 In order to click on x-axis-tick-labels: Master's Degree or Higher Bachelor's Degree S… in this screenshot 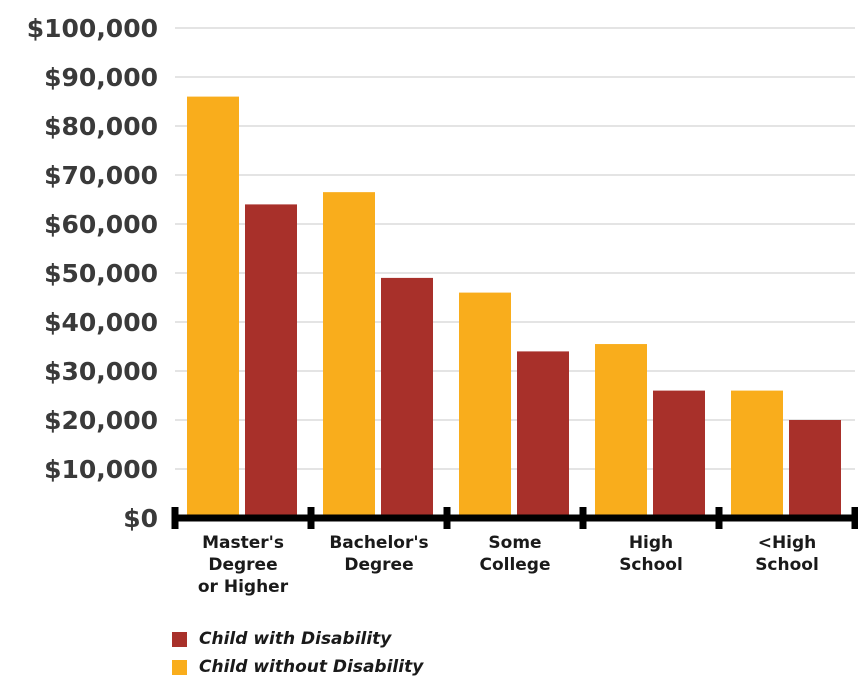, I will do `click(508, 565)`.